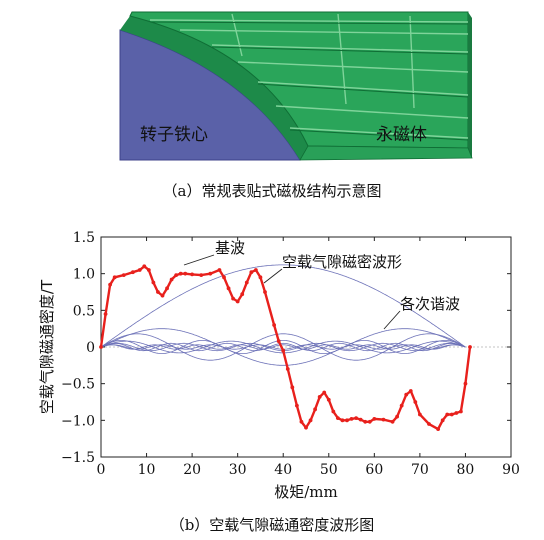 The width and height of the screenshot is (544, 540). What do you see at coordinates (192, 470) in the screenshot?
I see `x-tick-label: 20` at bounding box center [192, 470].